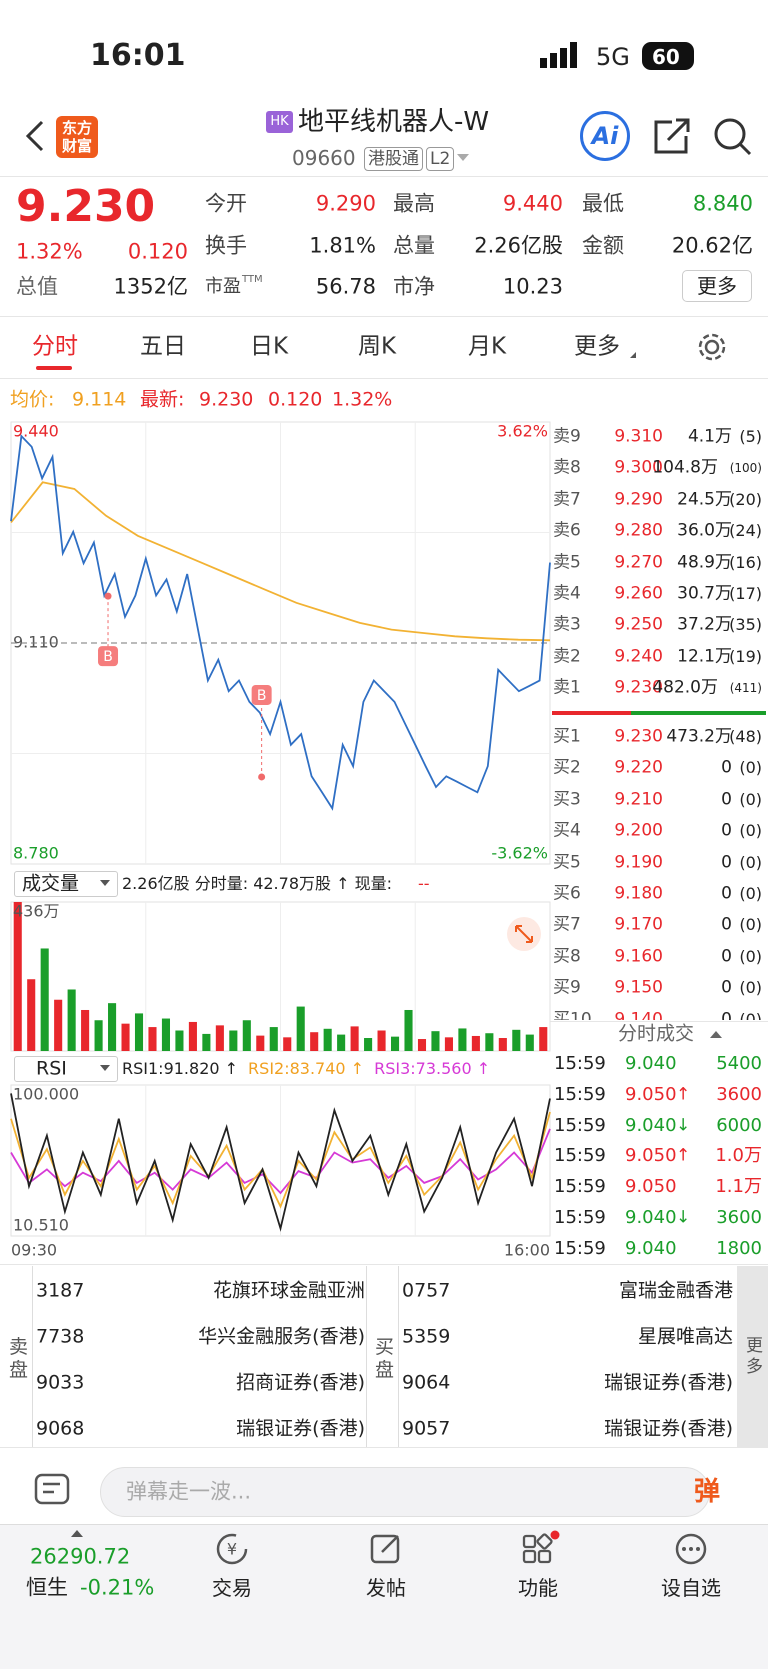  I want to click on tab: 周K, so click(377, 346).